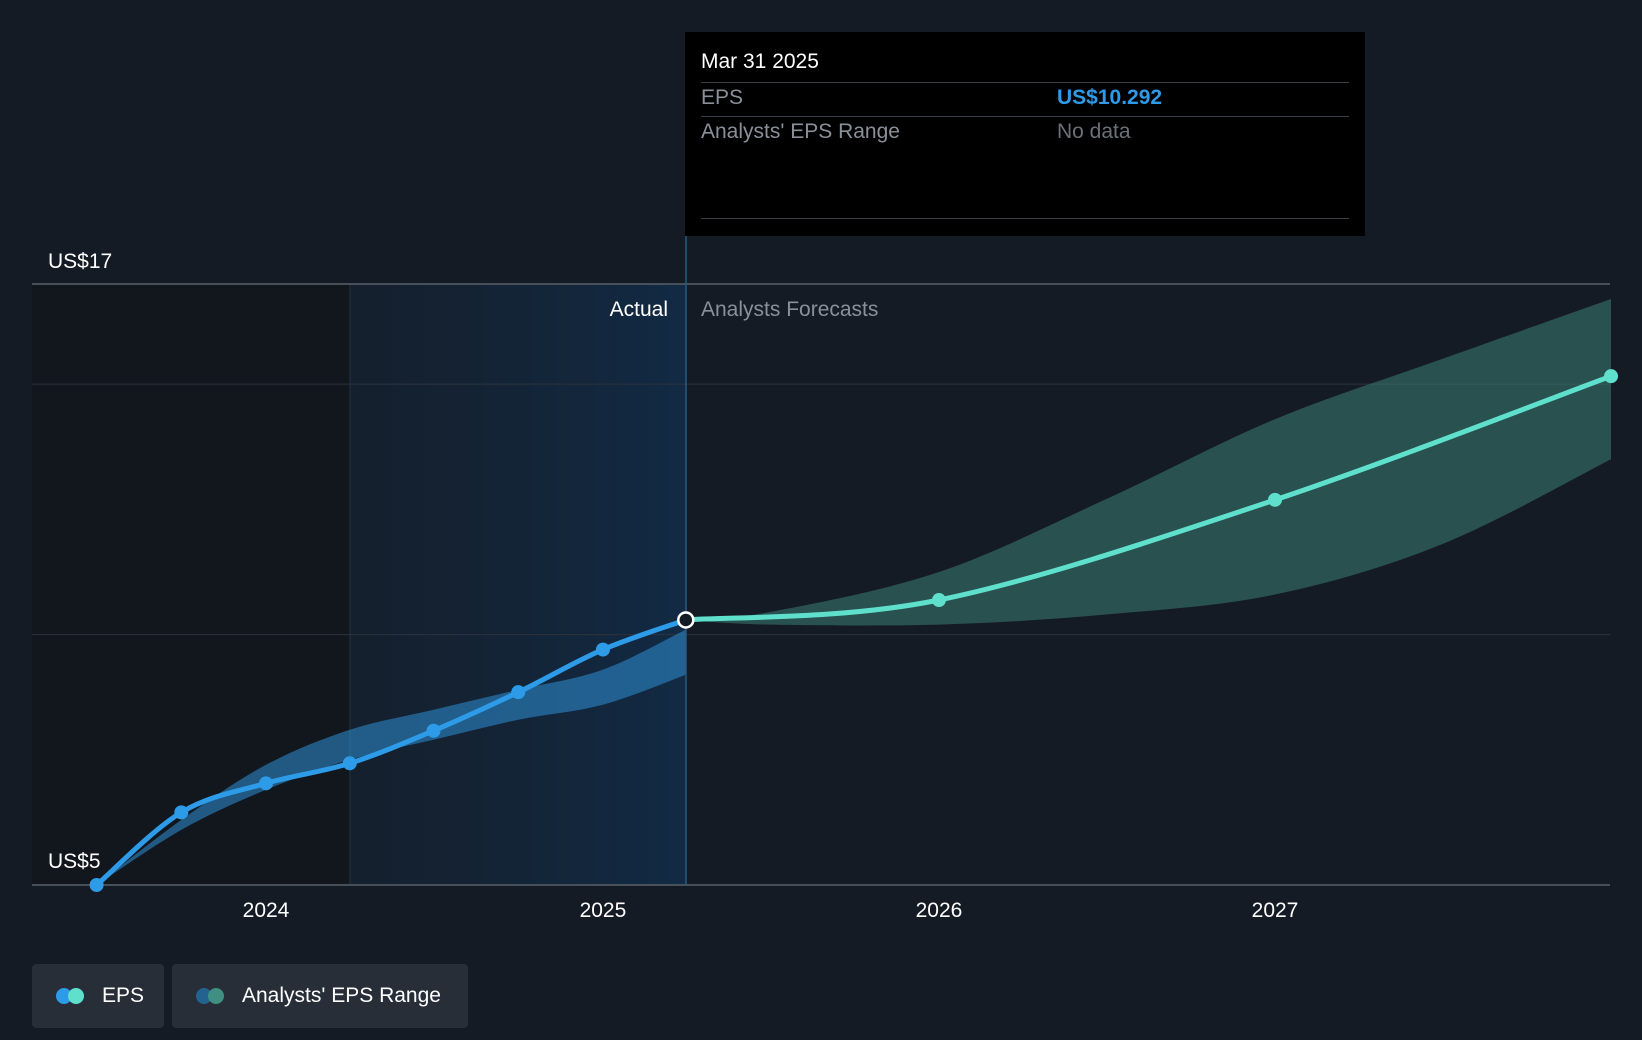 The height and width of the screenshot is (1040, 1642). Describe the element at coordinates (98, 996) in the screenshot. I see `legend-item-eps: EPS` at that location.